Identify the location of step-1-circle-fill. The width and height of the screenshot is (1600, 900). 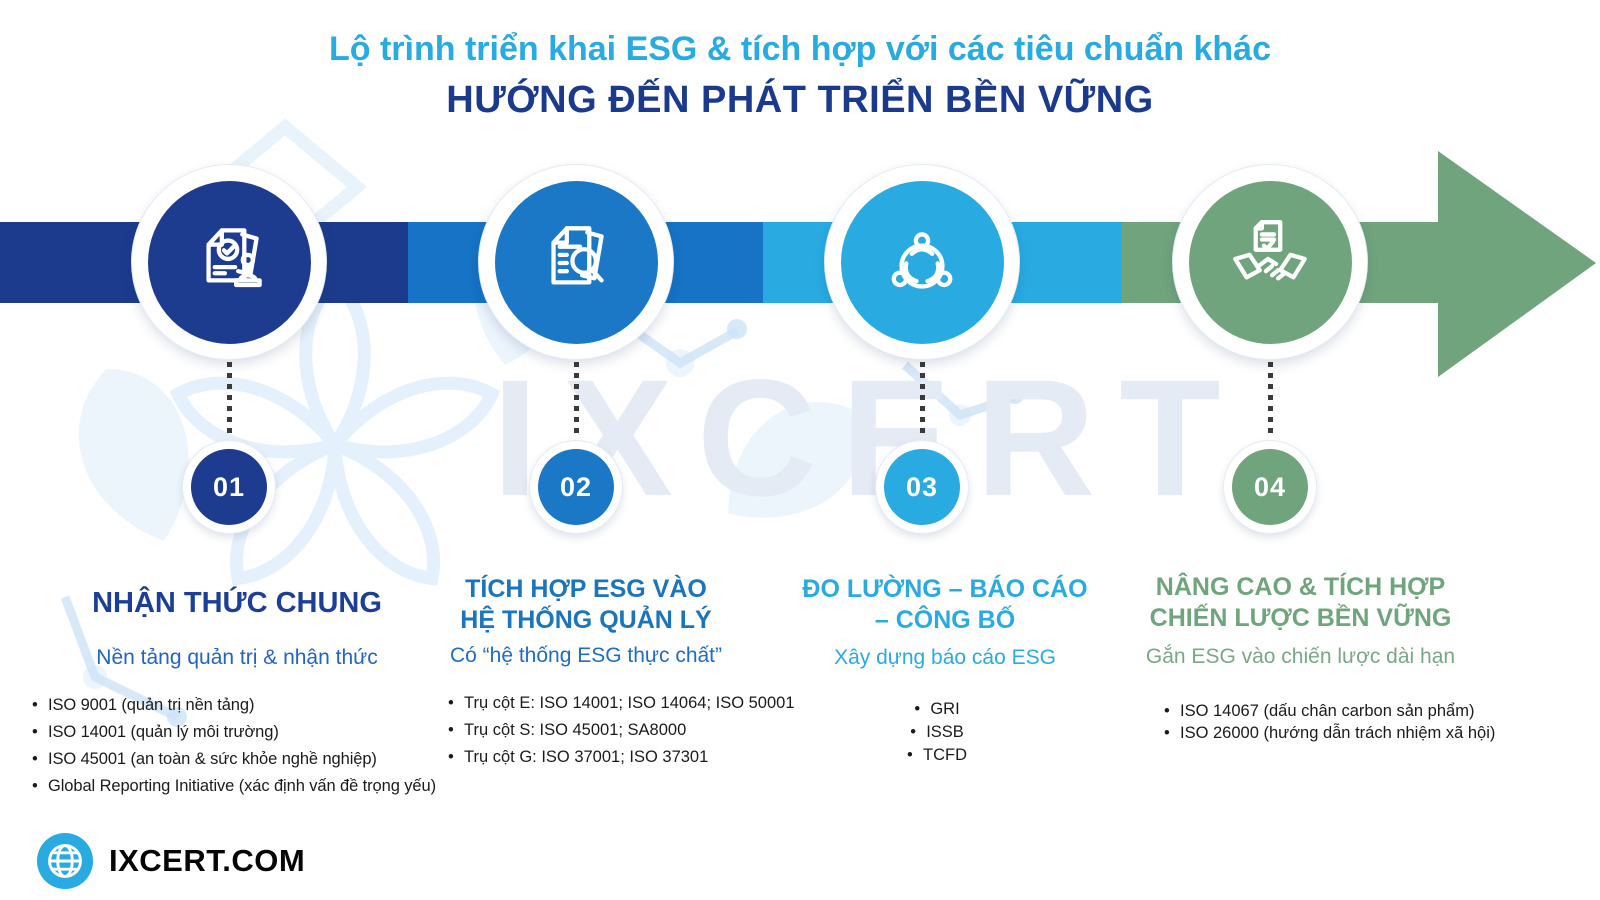
(229, 262).